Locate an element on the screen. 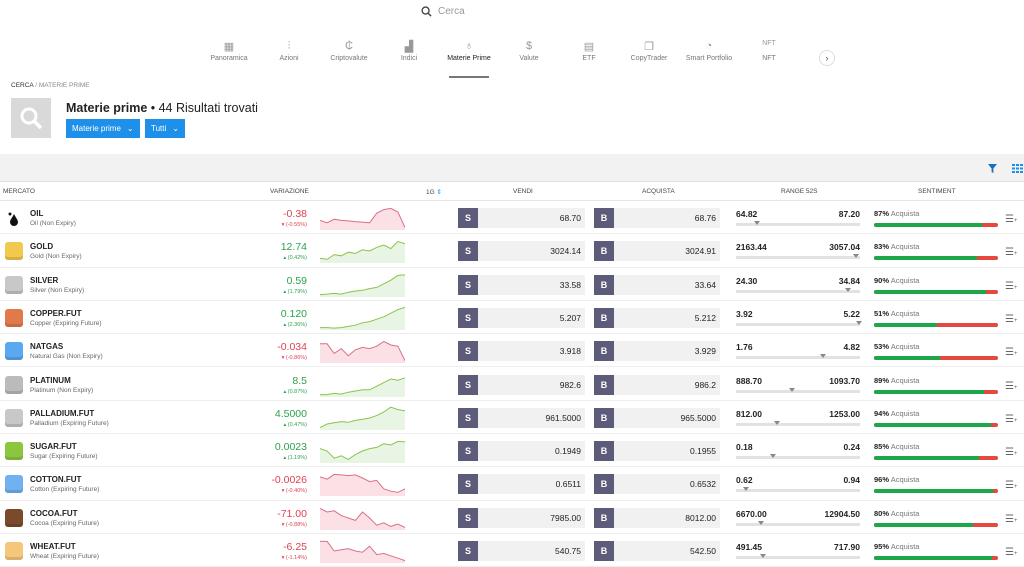 Image resolution: width=1024 pixels, height=567 pixels. sell-price: 0.1949 is located at coordinates (531, 451).